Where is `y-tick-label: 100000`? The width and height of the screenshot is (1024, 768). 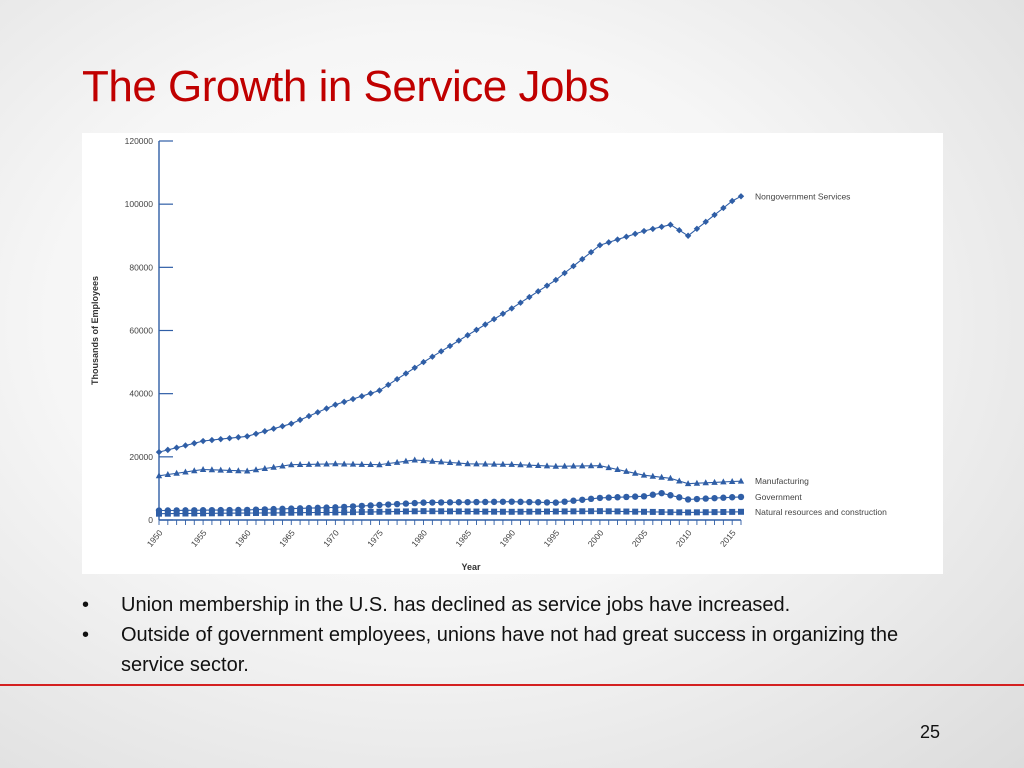 y-tick-label: 100000 is located at coordinates (139, 204).